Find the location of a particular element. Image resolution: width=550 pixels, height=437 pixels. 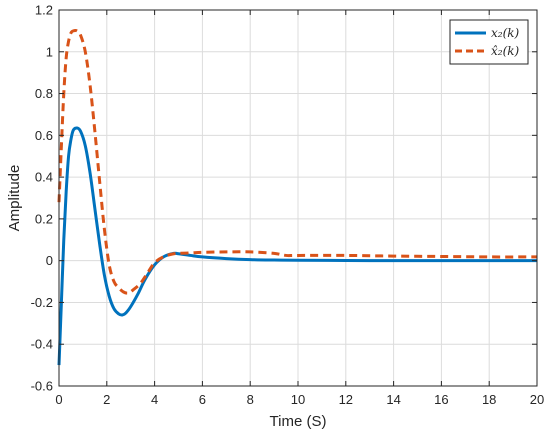

legend-label-x2-hat: x̂₂(k) is located at coordinates (505, 51).